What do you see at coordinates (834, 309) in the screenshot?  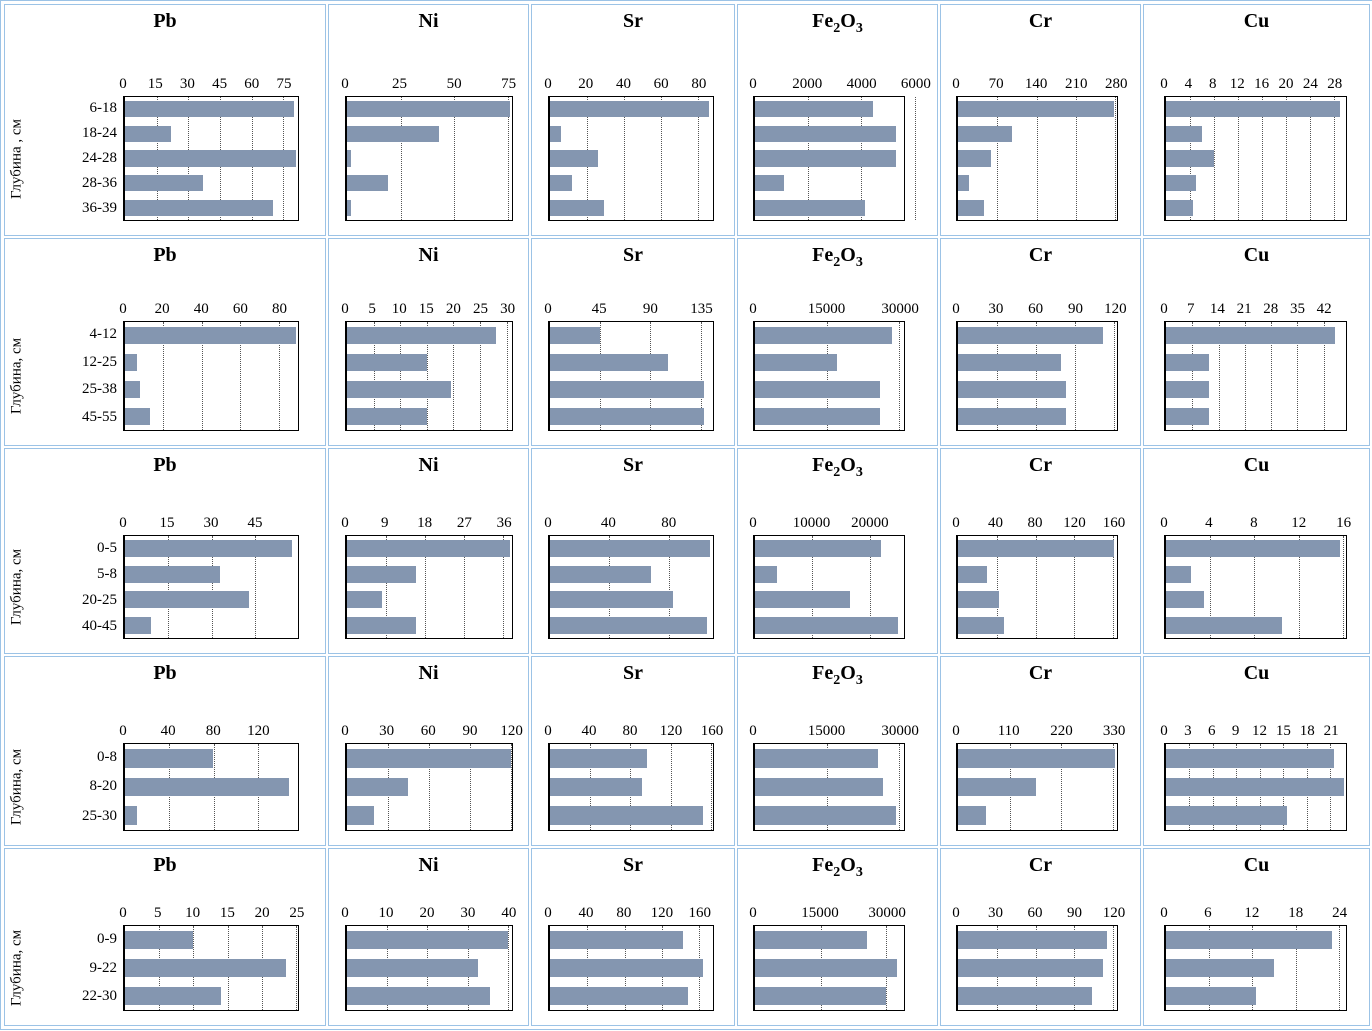 I see `x-axis-ticks: 0 15000 30000` at bounding box center [834, 309].